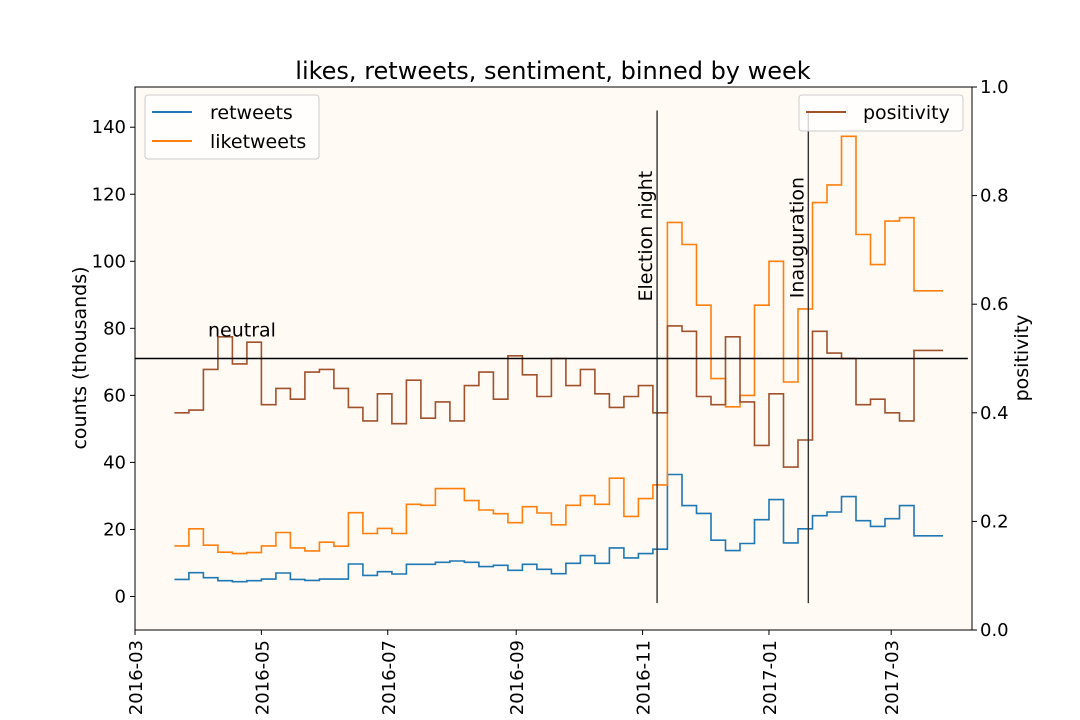 The image size is (1080, 720). I want to click on y-tick-label: 60, so click(114, 395).